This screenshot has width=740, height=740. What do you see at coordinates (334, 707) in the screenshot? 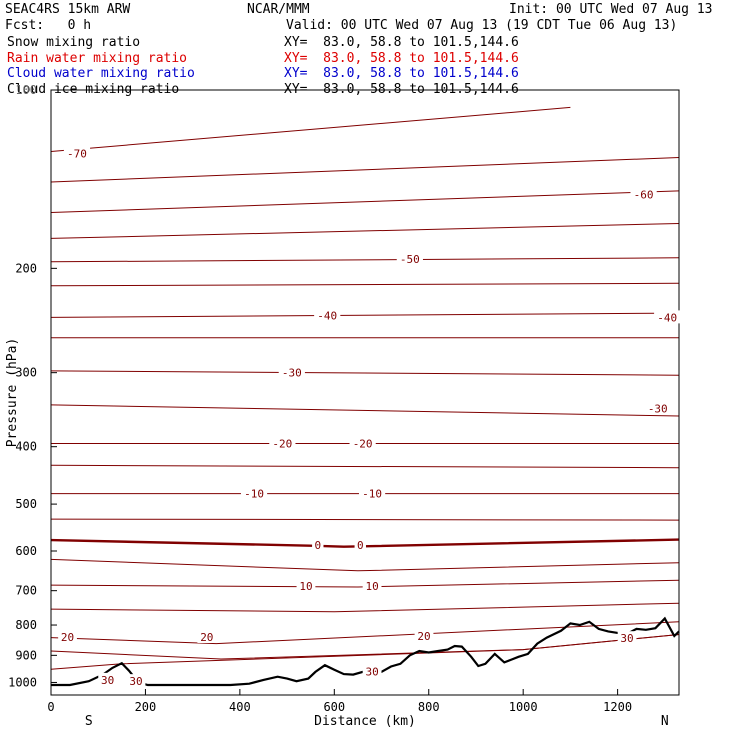
I see `x-tick-label: 600` at bounding box center [334, 707].